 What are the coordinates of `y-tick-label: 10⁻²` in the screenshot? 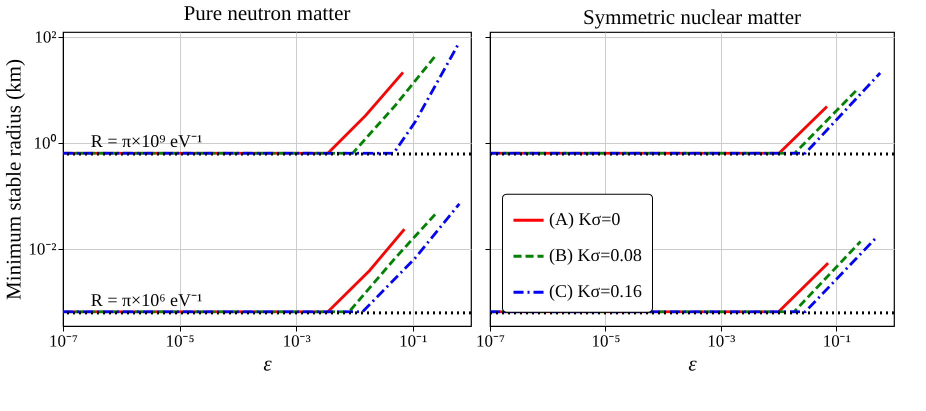 It's located at (42, 248).